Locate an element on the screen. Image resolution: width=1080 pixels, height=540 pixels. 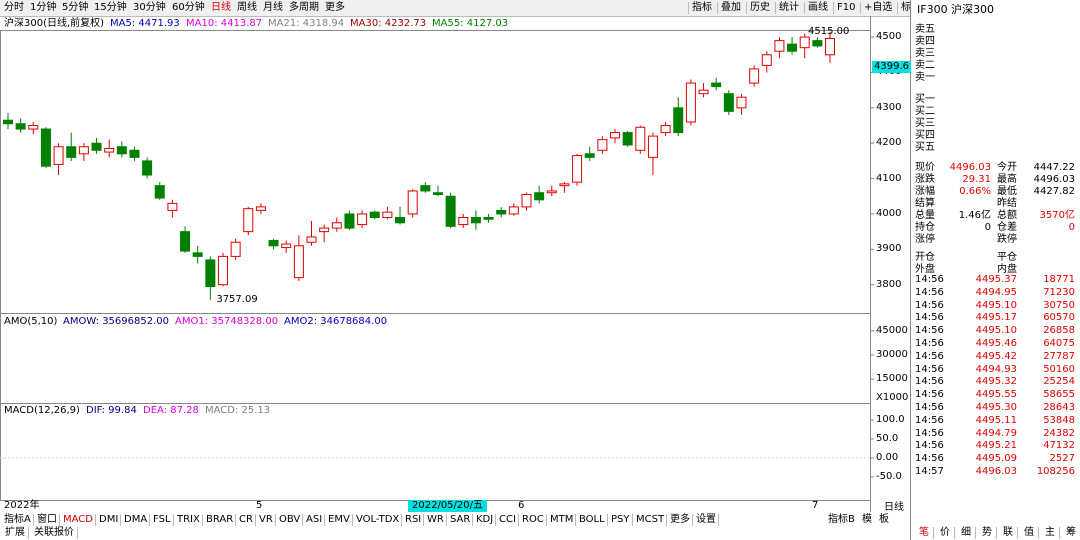
indicator-tab: ASI is located at coordinates (315, 520).